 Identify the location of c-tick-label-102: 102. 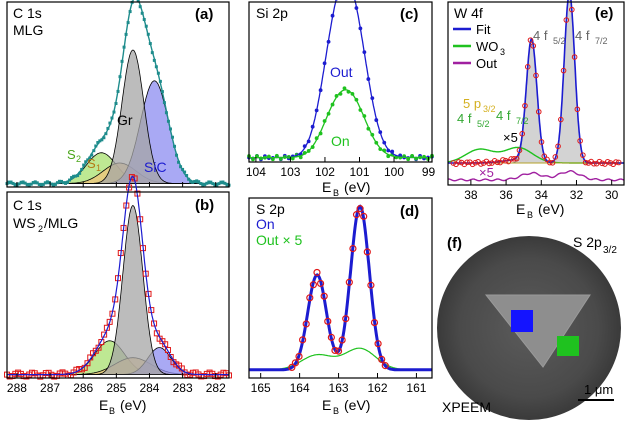
(325, 172).